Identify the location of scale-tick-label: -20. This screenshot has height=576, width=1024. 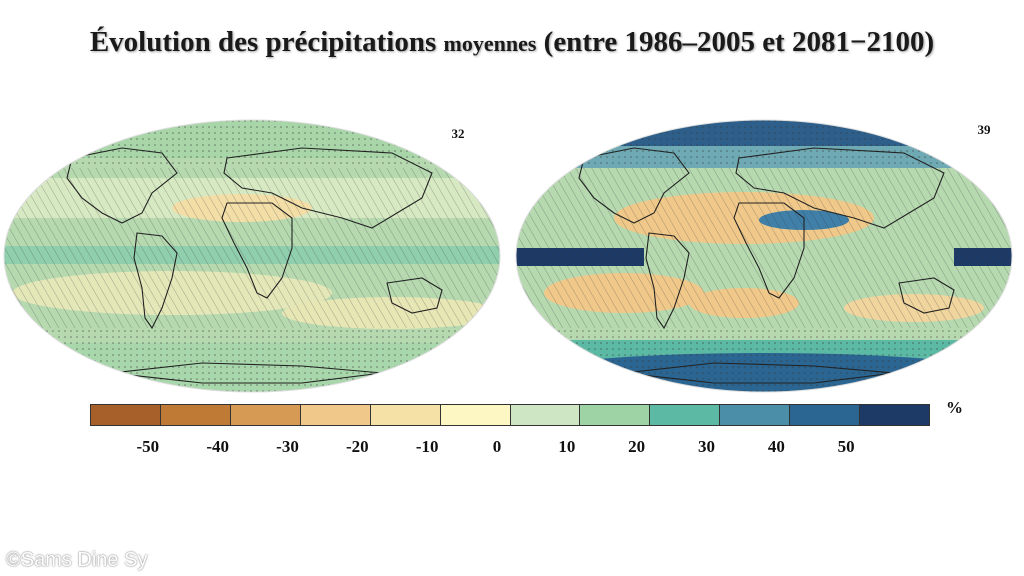
(357, 446).